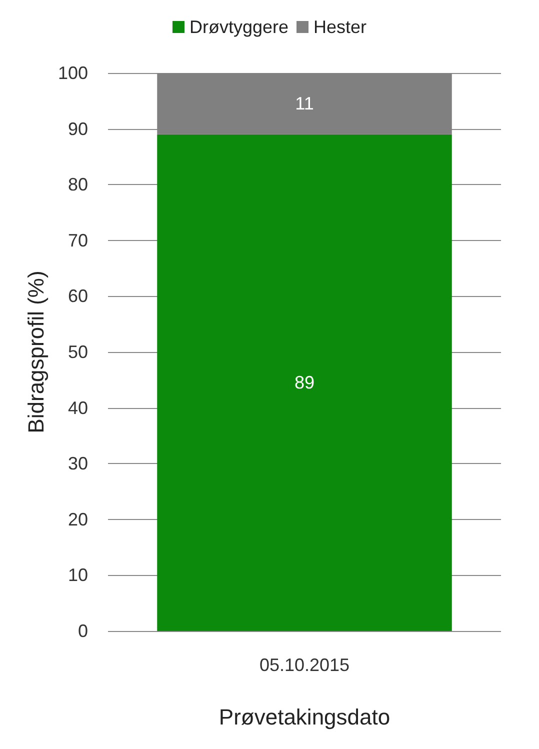  Describe the element at coordinates (36, 352) in the screenshot. I see `y-axis-title: Bidragsprofil (%)` at that location.